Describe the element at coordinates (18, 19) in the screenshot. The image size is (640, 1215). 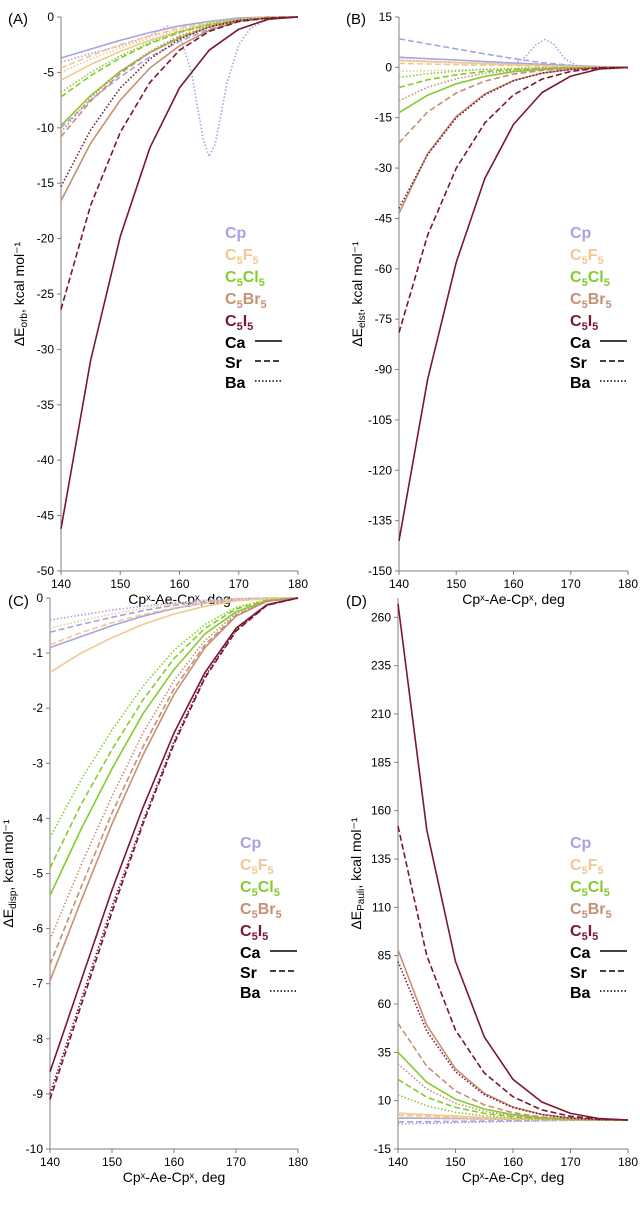
I see `panel-label: (A)` at that location.